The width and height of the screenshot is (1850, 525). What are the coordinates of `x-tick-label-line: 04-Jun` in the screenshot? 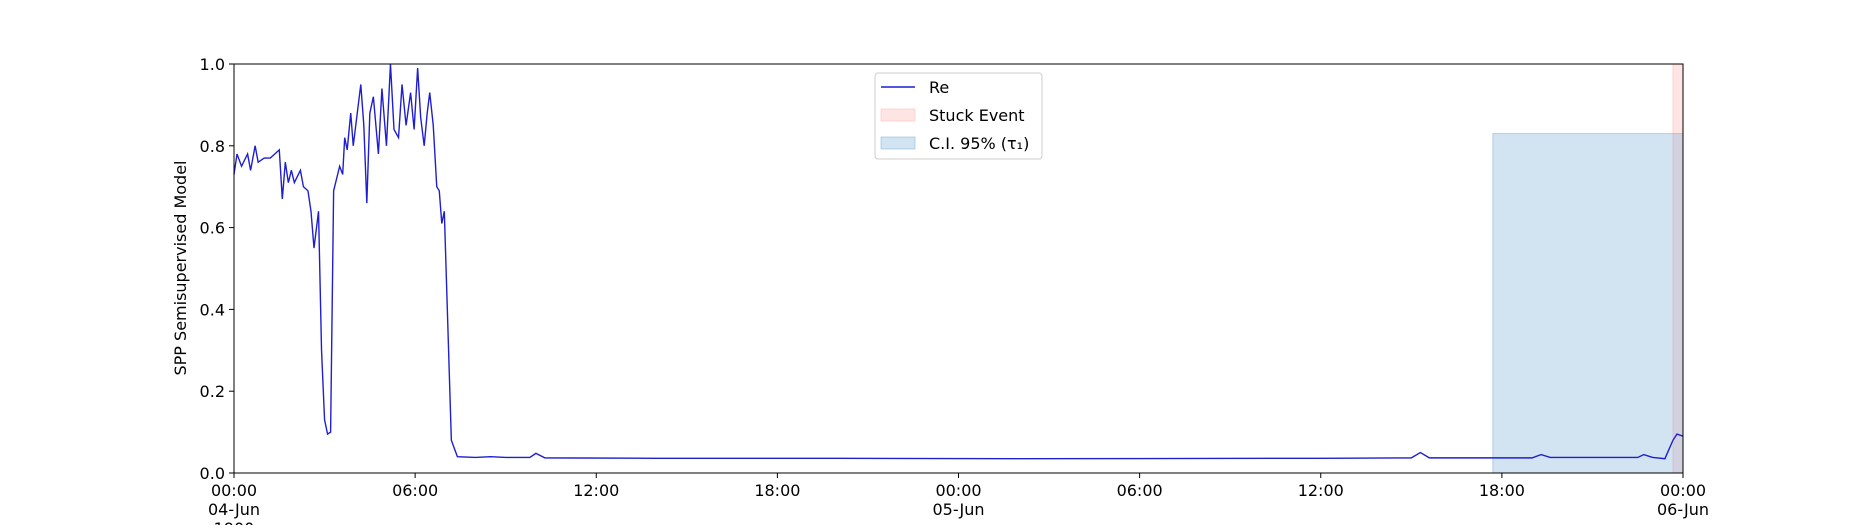 It's located at (234, 509).